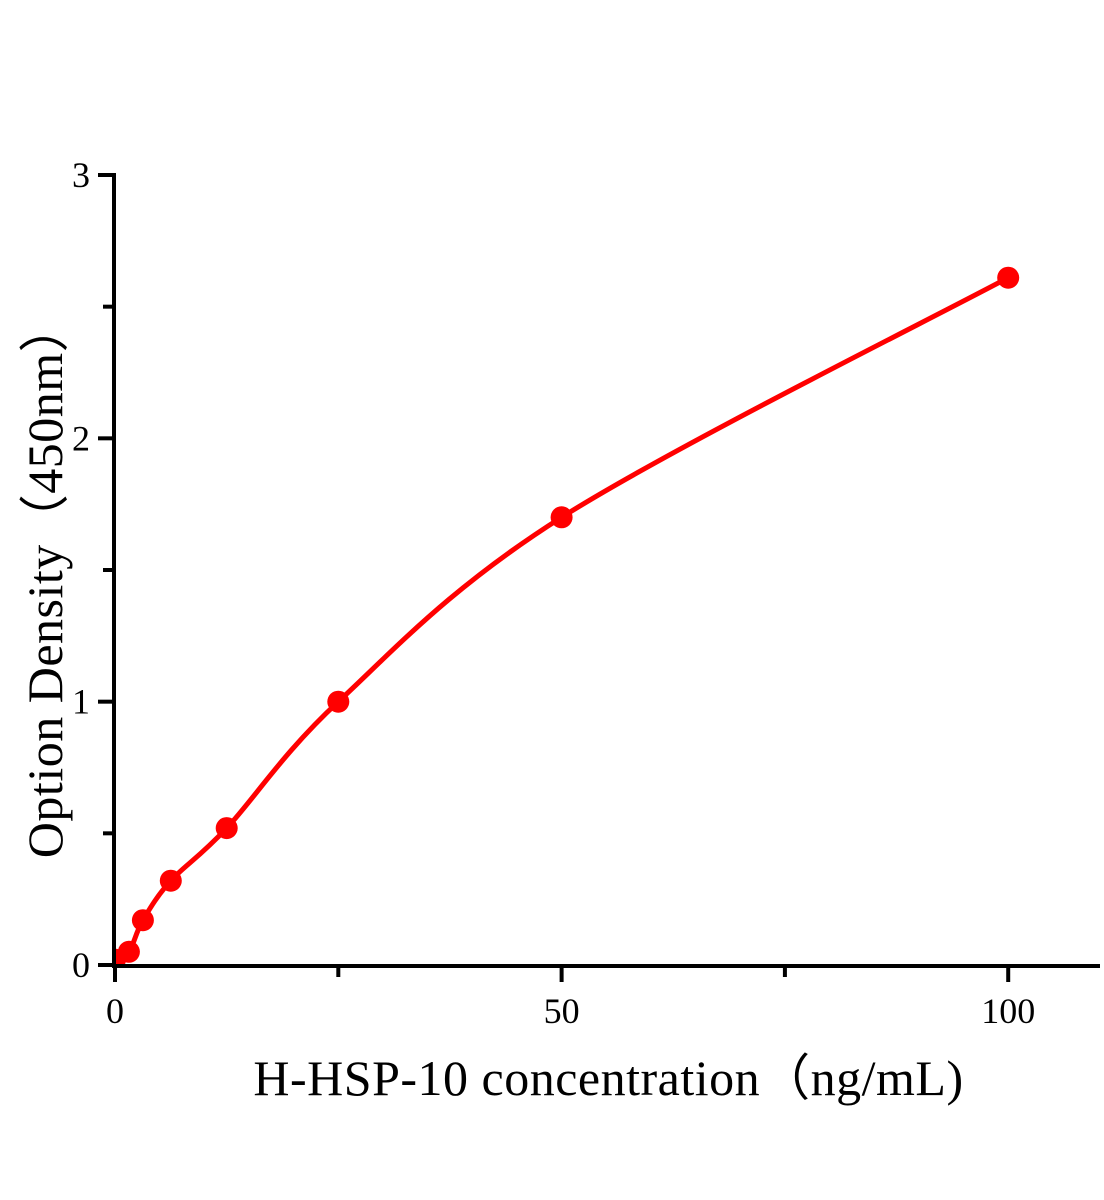  I want to click on y-axis-title: Option Density（450nm）, so click(45, 580).